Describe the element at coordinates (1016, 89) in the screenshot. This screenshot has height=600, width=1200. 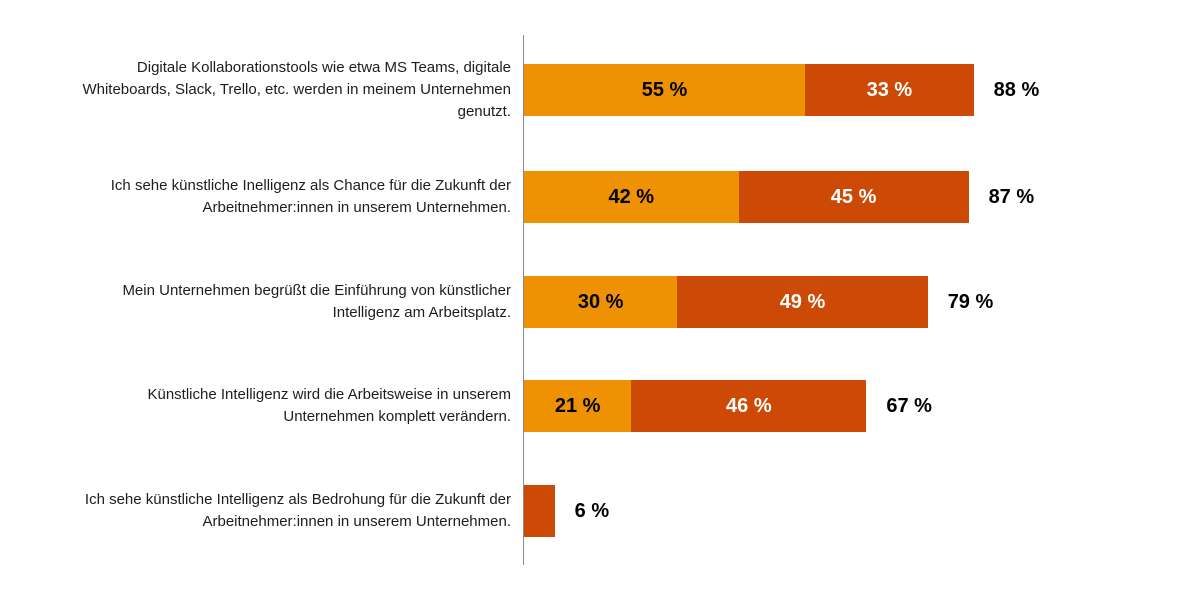
I see `total-value-label: 88 %` at that location.